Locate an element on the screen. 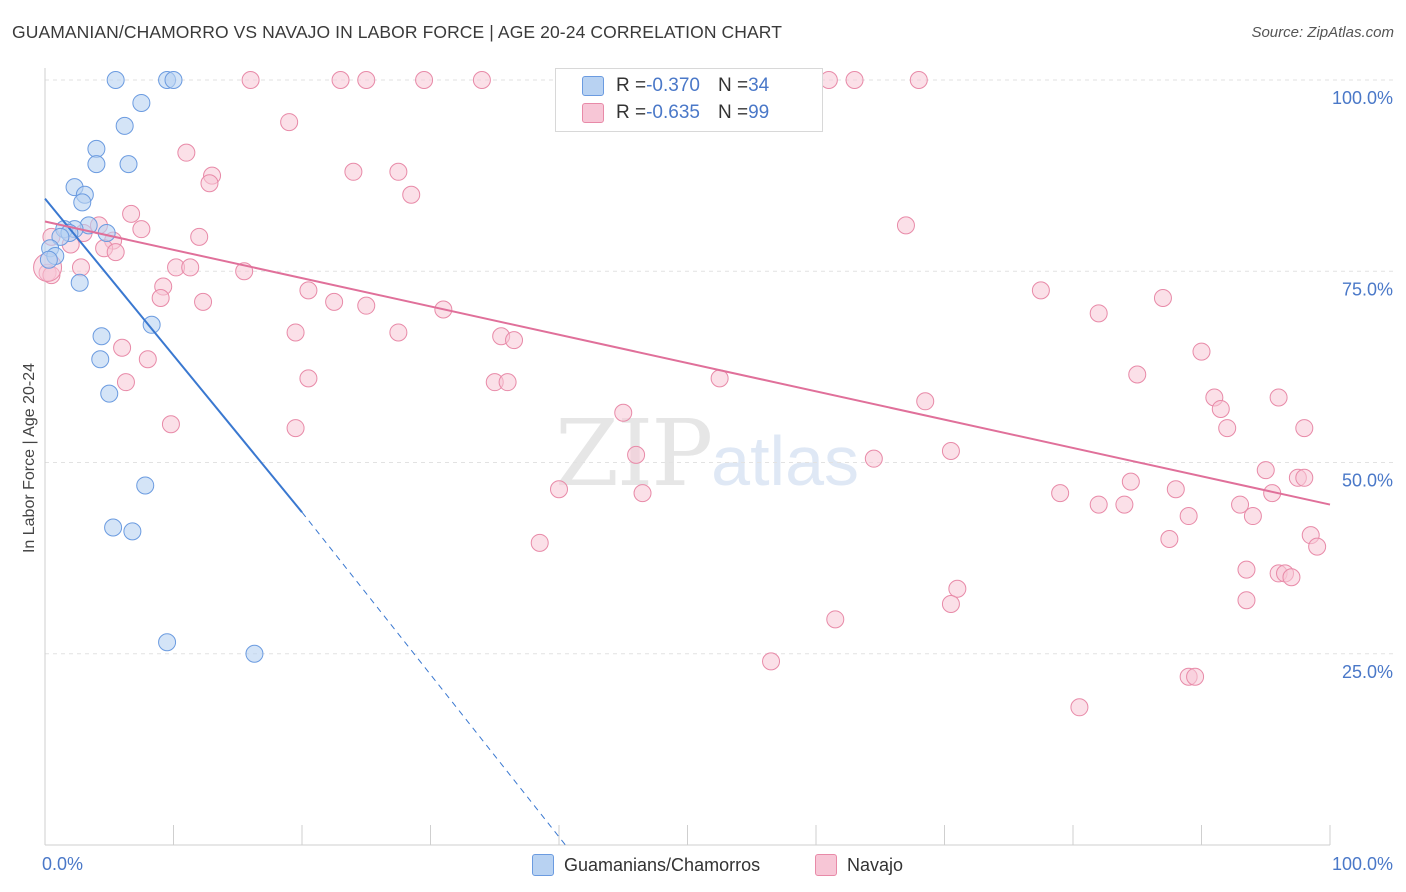  x-tick-label-0: 0.0% is located at coordinates (62, 864).